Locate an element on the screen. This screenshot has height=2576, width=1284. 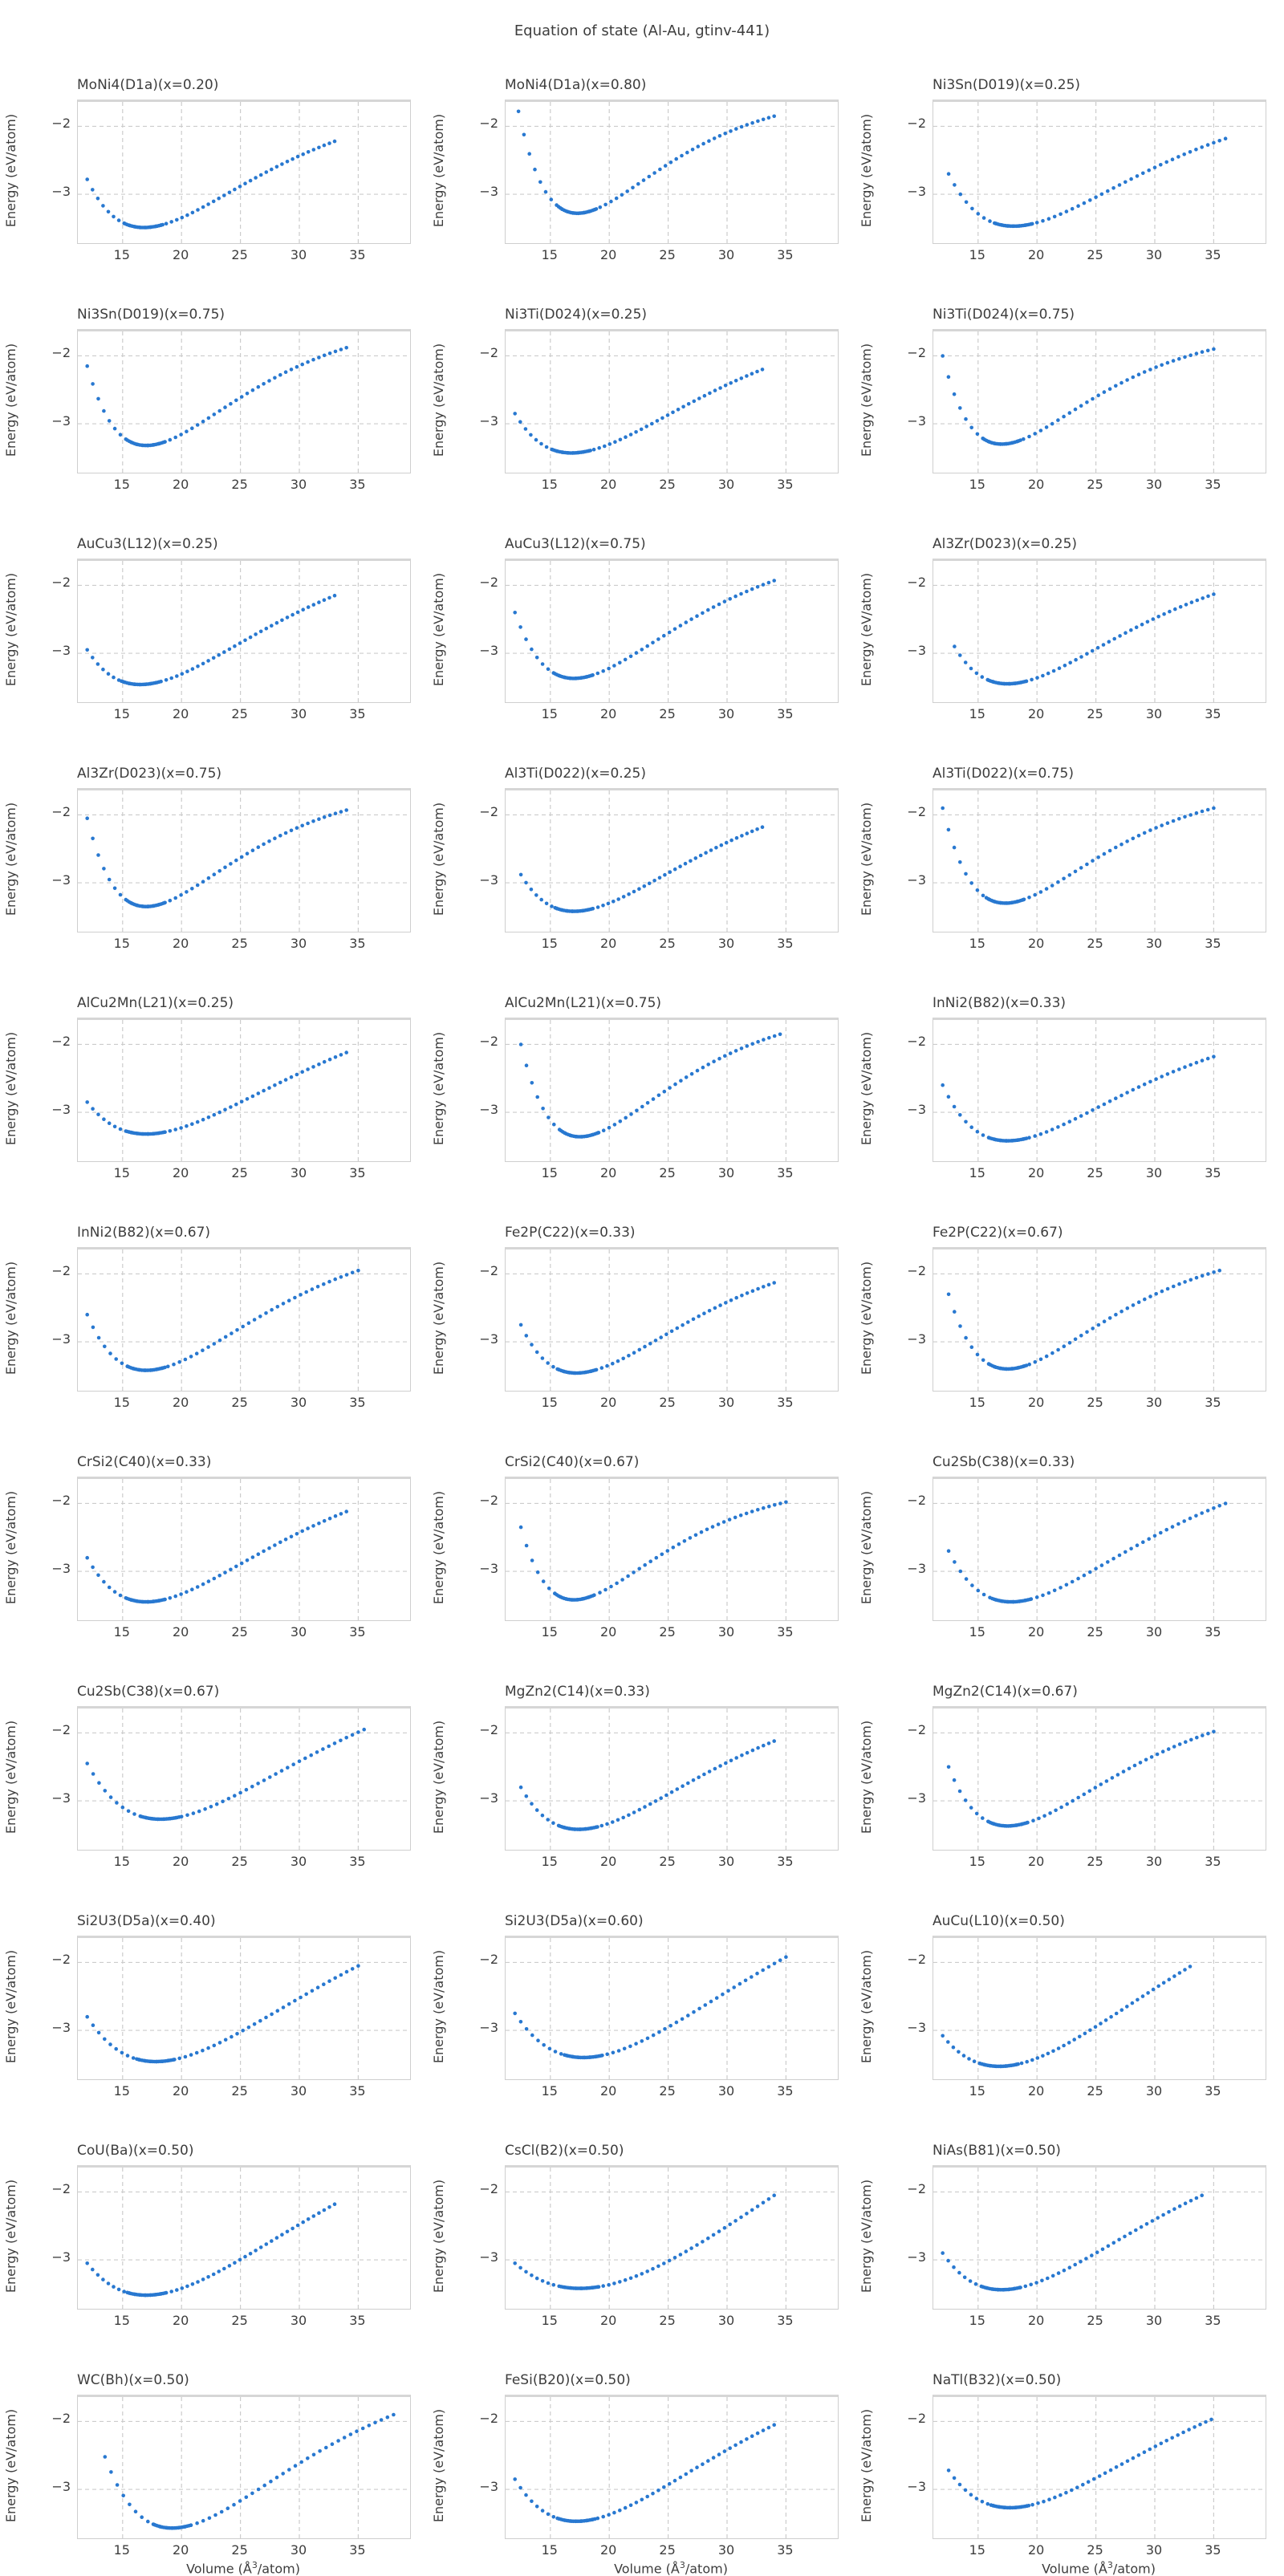
subplot-title: Cu2Sb(C38)(x=0.33) is located at coordinates (1004, 1462).